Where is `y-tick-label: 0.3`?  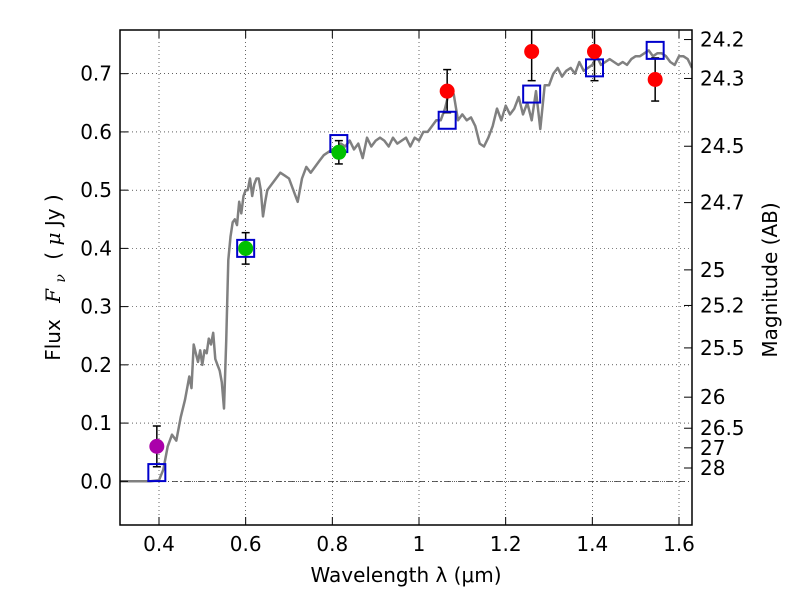 y-tick-label: 0.3 is located at coordinates (96, 307).